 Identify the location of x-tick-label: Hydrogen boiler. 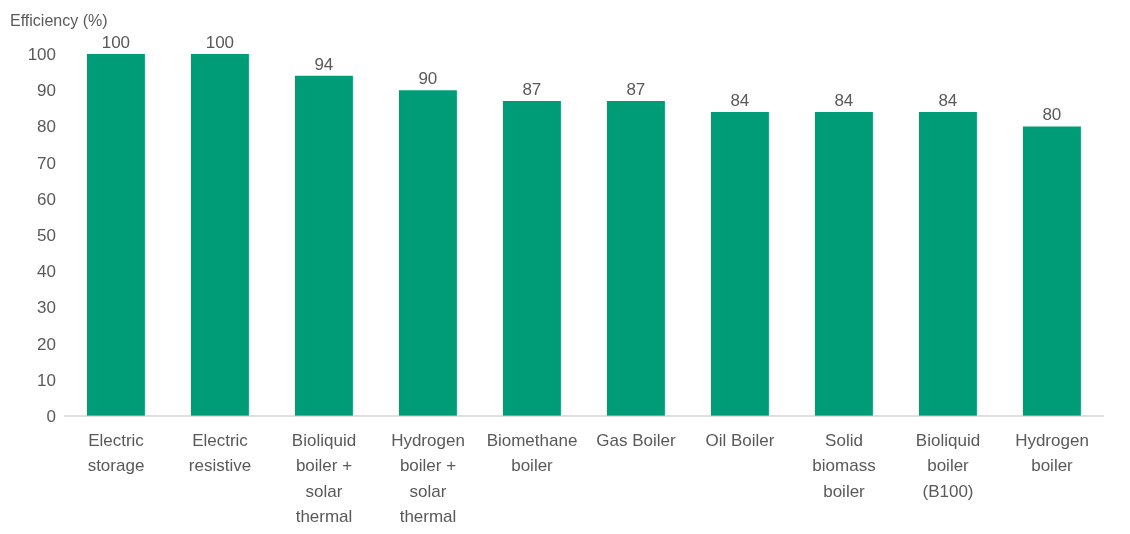
(1052, 453).